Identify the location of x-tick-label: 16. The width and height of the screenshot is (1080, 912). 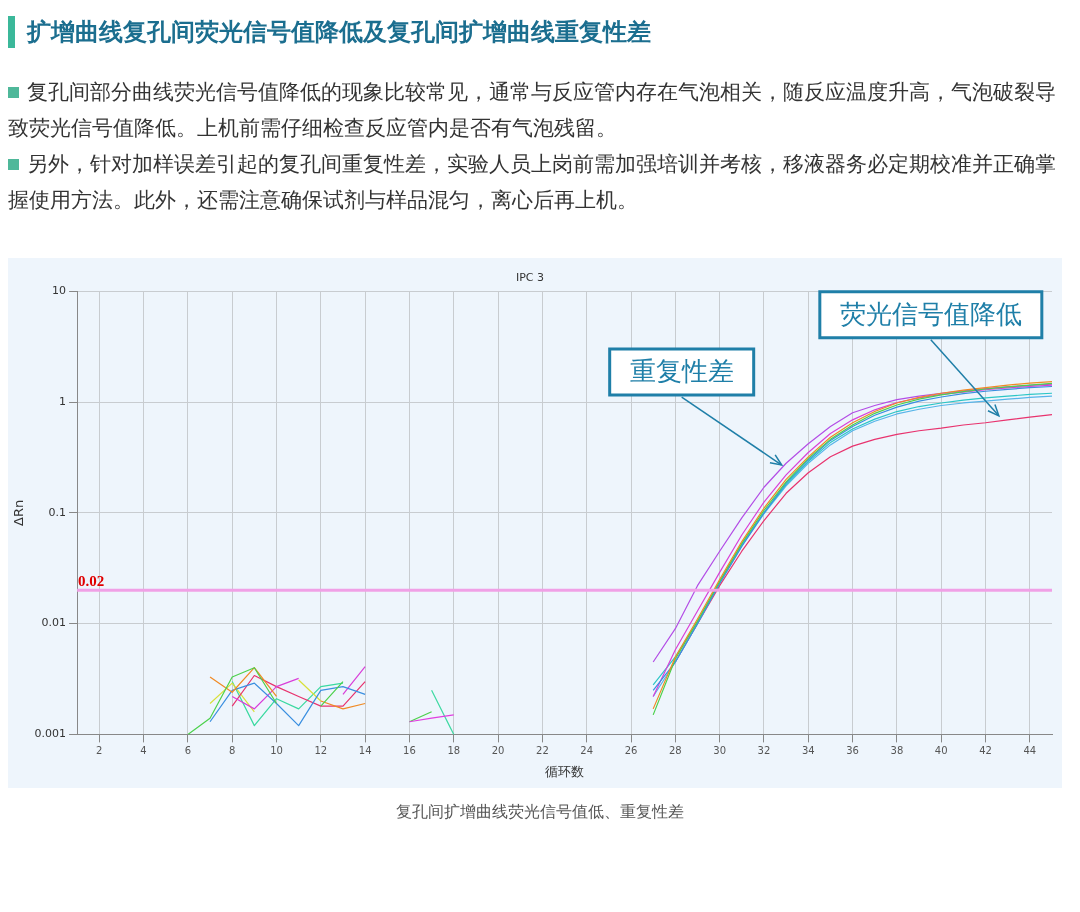
(409, 750).